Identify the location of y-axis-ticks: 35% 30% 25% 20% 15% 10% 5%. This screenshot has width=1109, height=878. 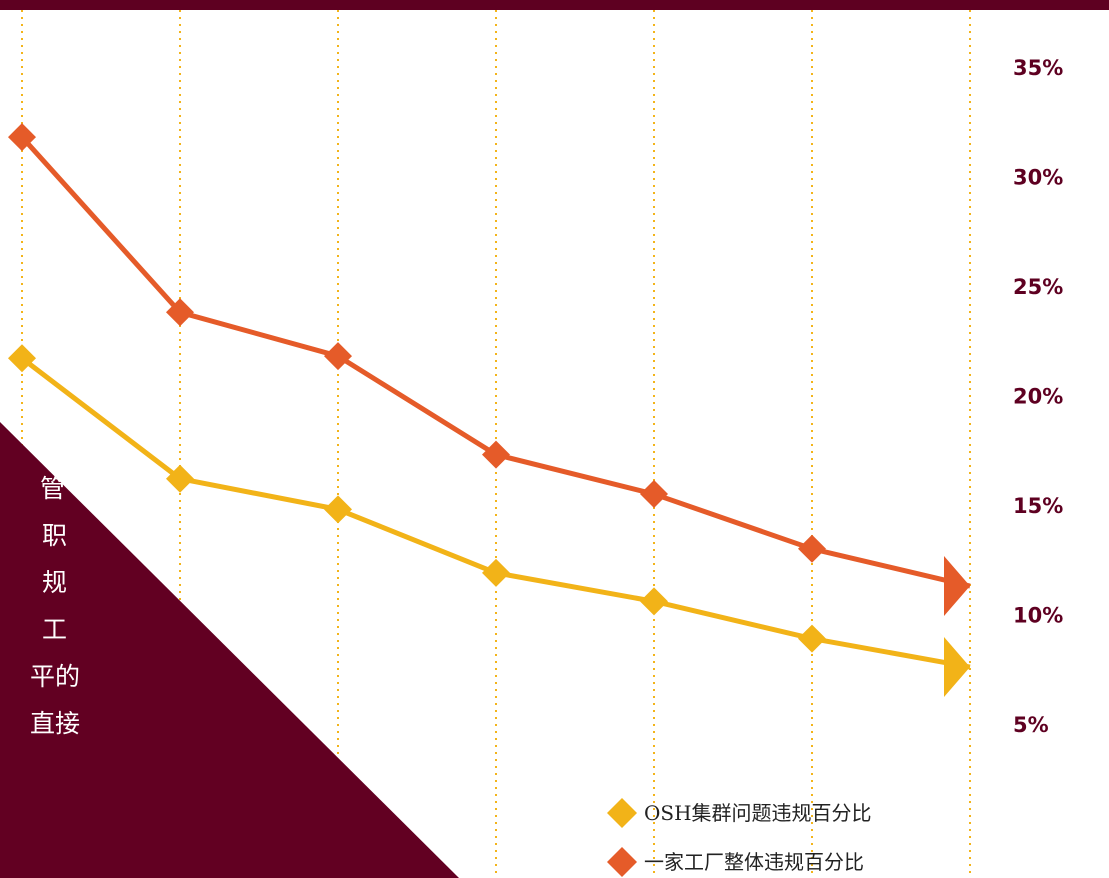
(1038, 396).